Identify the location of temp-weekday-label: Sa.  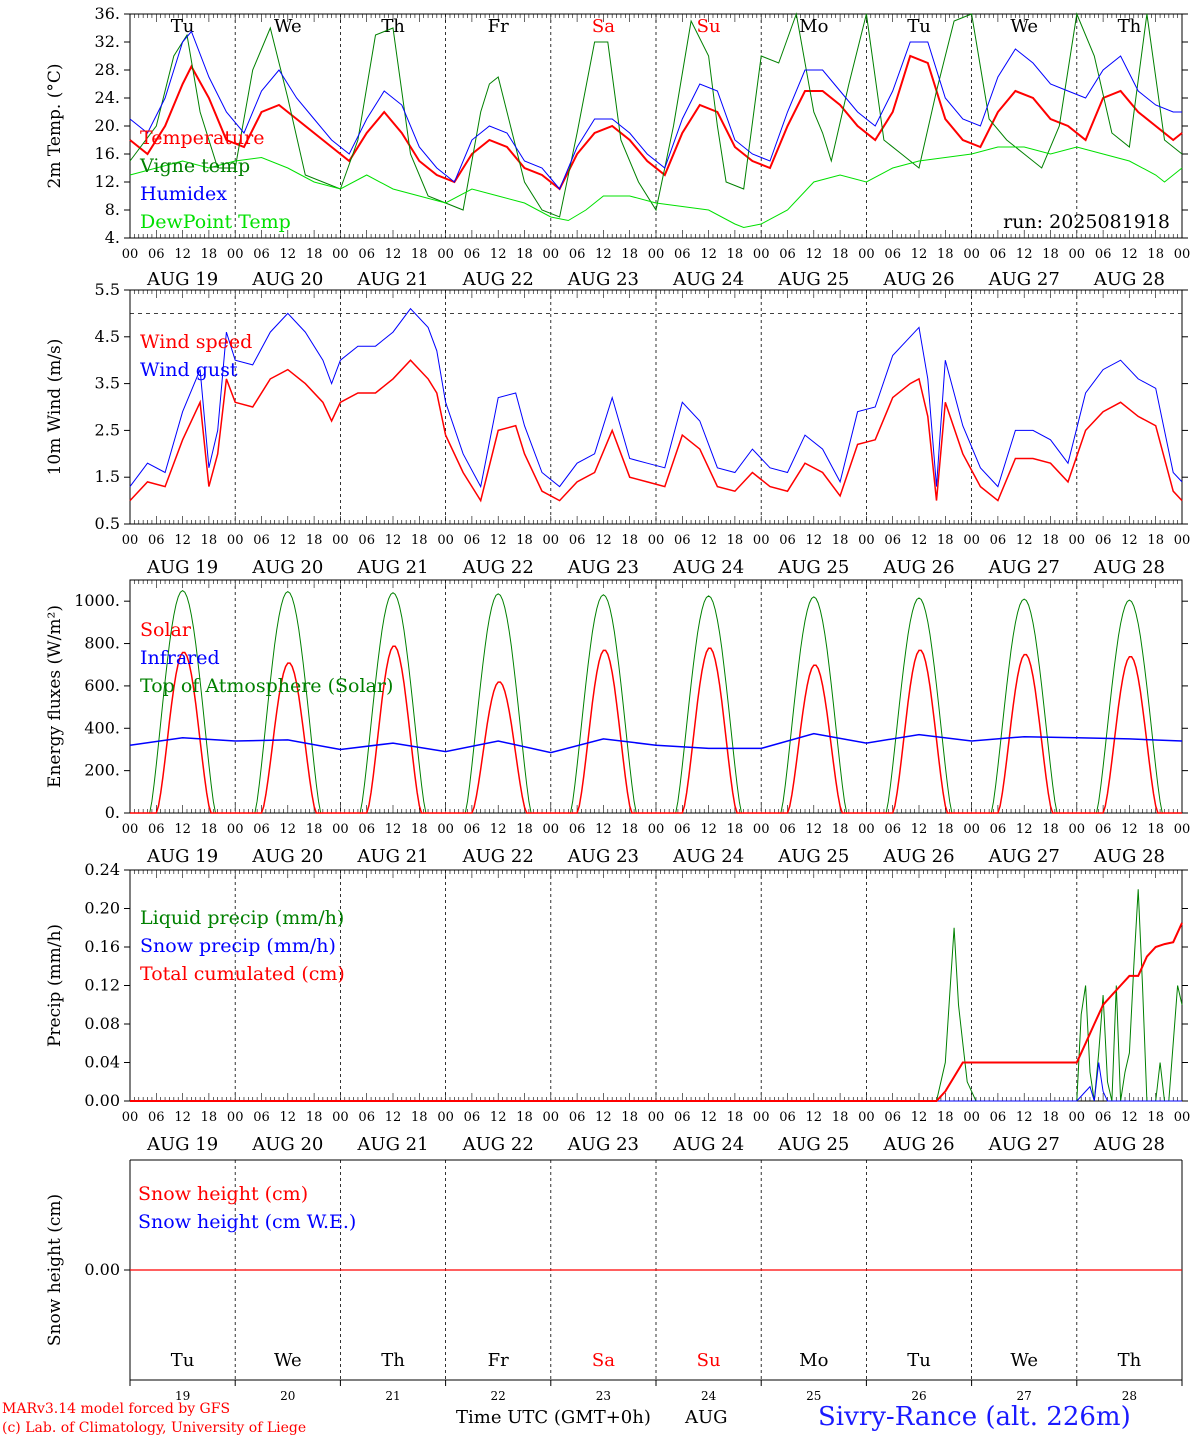
(603, 26).